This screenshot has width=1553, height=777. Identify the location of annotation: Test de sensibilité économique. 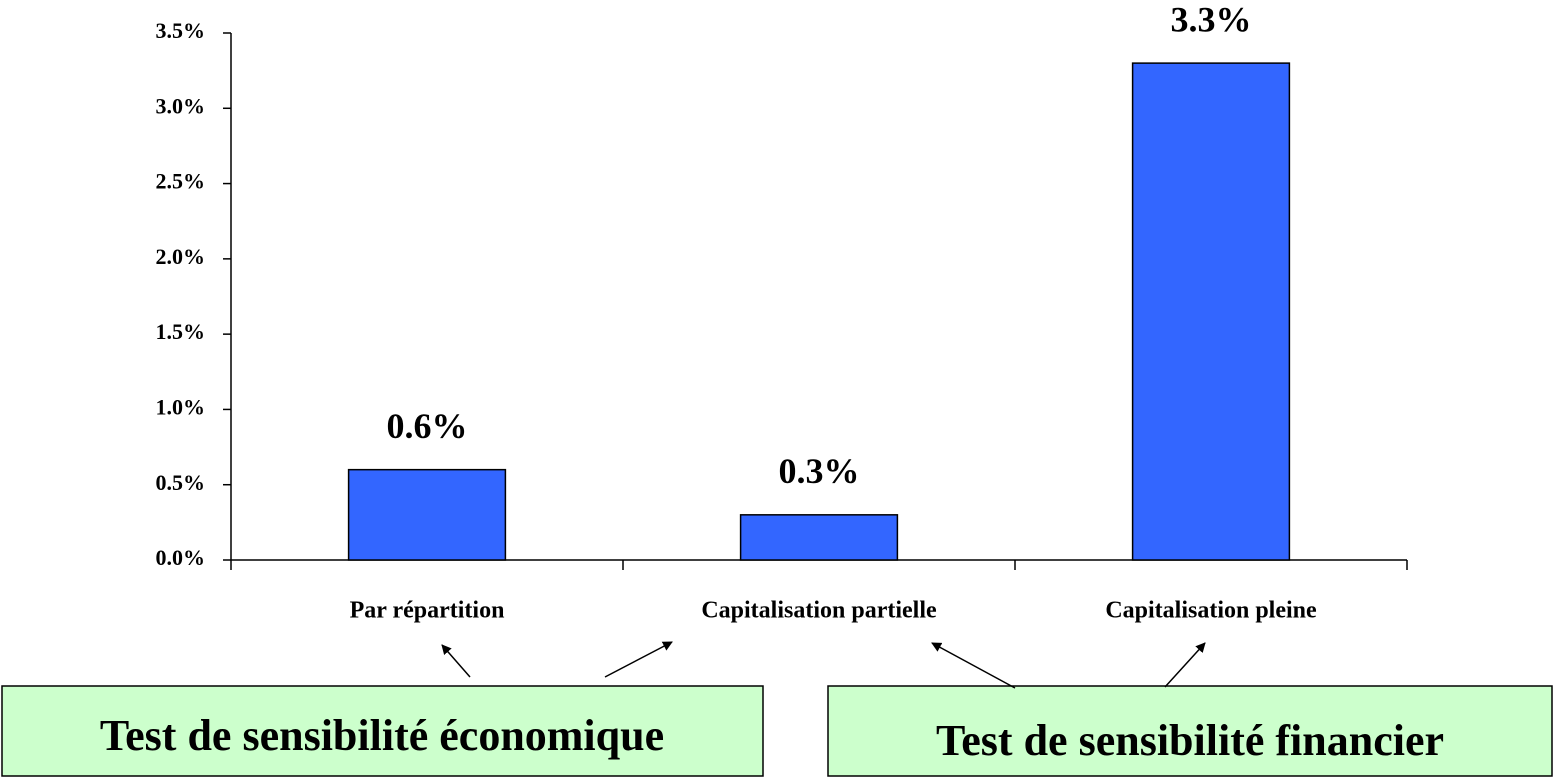
(382, 735).